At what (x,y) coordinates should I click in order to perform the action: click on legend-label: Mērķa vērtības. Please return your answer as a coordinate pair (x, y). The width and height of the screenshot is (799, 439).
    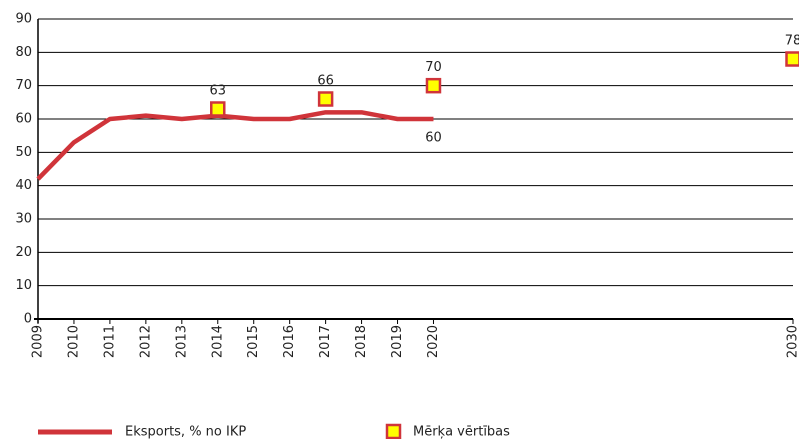
    Looking at the image, I should click on (461, 432).